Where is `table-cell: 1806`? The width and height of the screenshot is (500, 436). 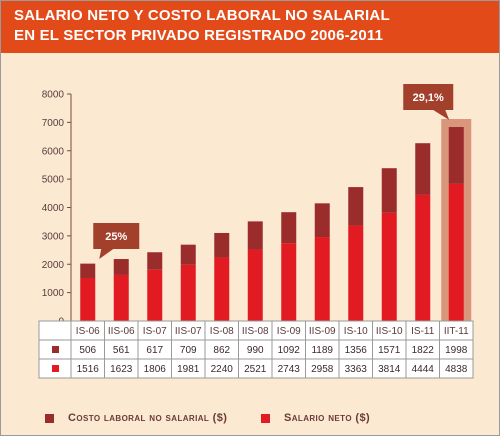
table-cell: 1806 is located at coordinates (155, 369).